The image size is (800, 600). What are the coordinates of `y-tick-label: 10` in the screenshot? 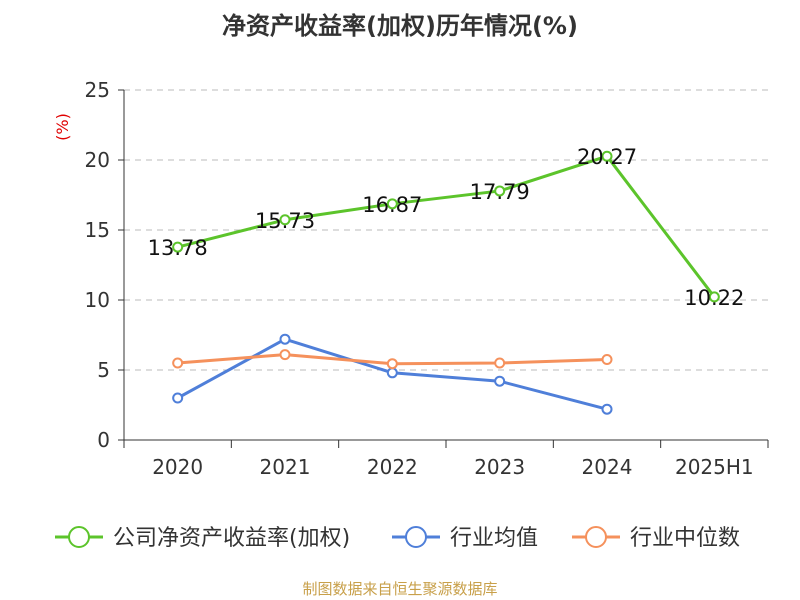 It's located at (97, 300).